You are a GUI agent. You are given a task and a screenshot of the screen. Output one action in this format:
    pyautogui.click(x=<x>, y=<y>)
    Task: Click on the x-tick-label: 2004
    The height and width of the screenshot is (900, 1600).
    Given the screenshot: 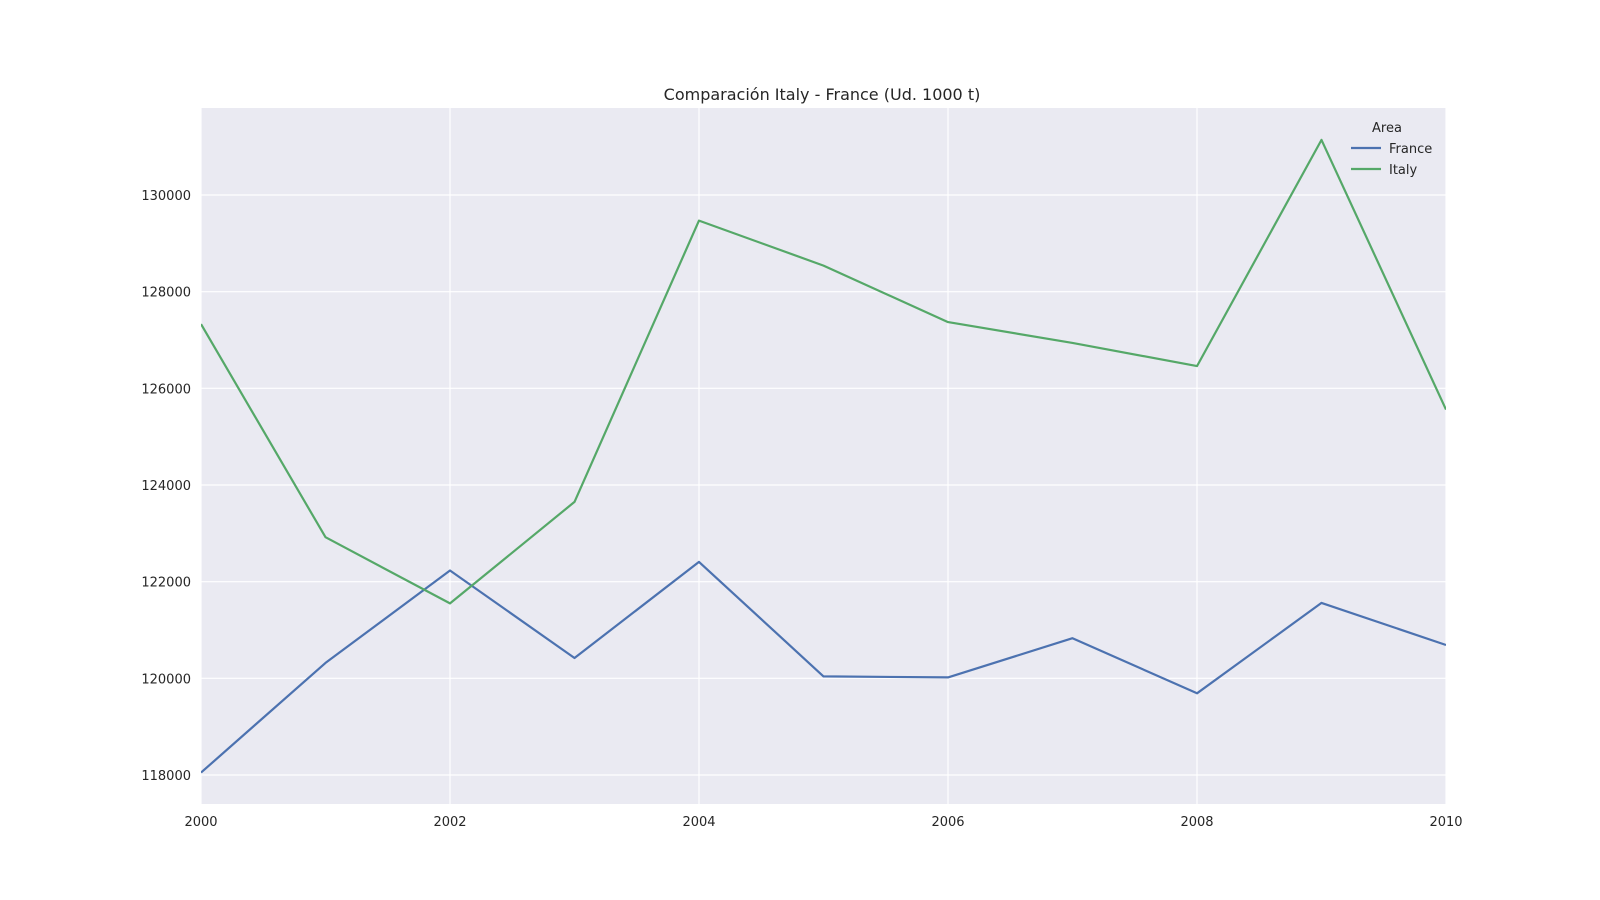 What is the action you would take?
    pyautogui.click(x=698, y=822)
    